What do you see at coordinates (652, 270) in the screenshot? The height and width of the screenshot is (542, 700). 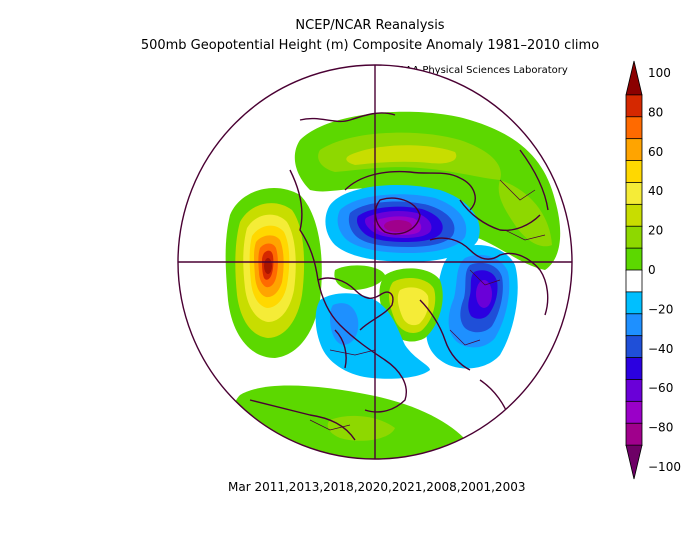 I see `colorbar-tick-label: 0` at bounding box center [652, 270].